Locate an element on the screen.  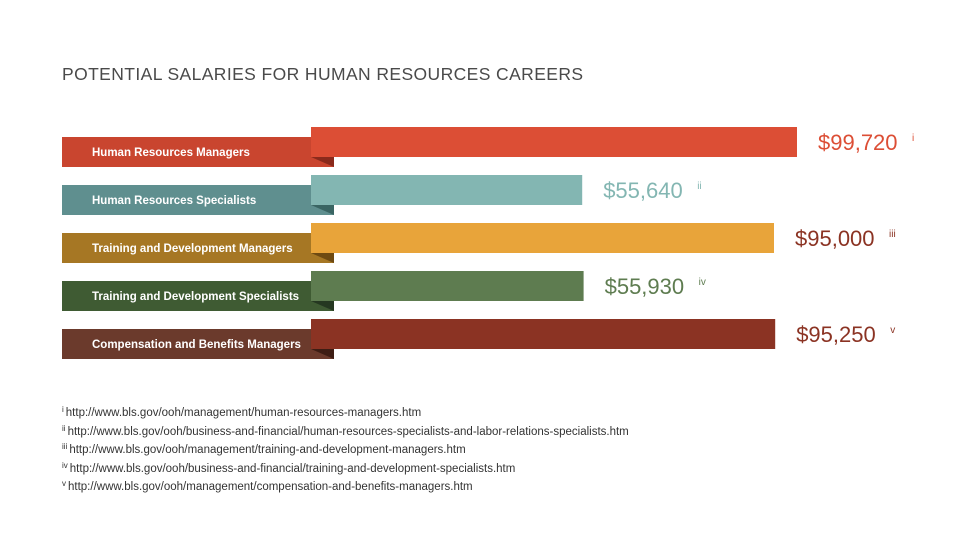
category-label: Compensation and Benefits Managers is located at coordinates (196, 345).